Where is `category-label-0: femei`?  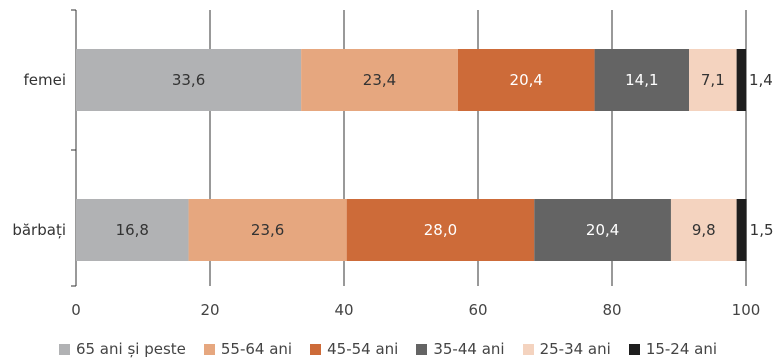
category-label-0: femei is located at coordinates (44, 80).